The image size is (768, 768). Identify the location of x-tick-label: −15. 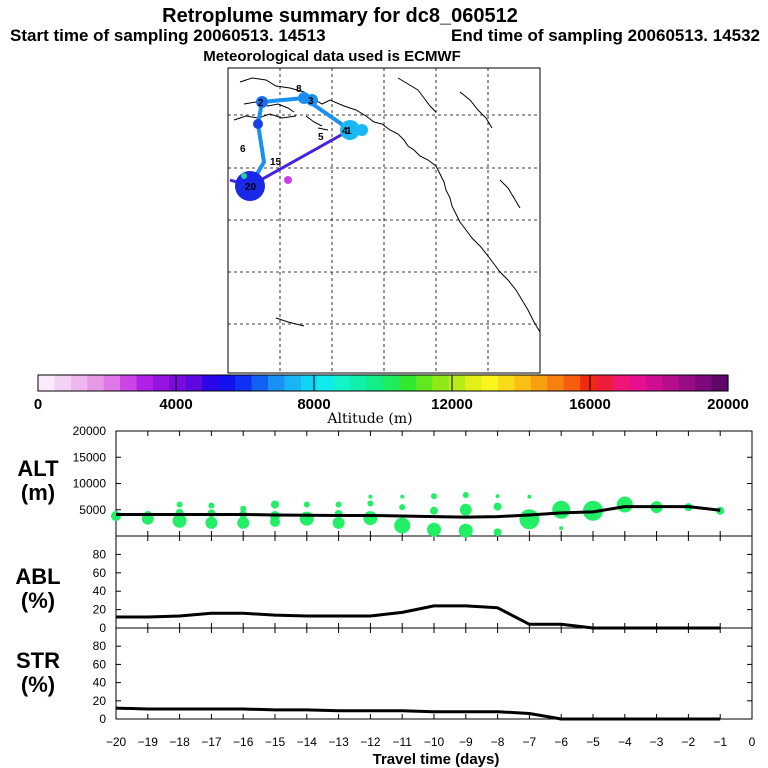
(275, 742).